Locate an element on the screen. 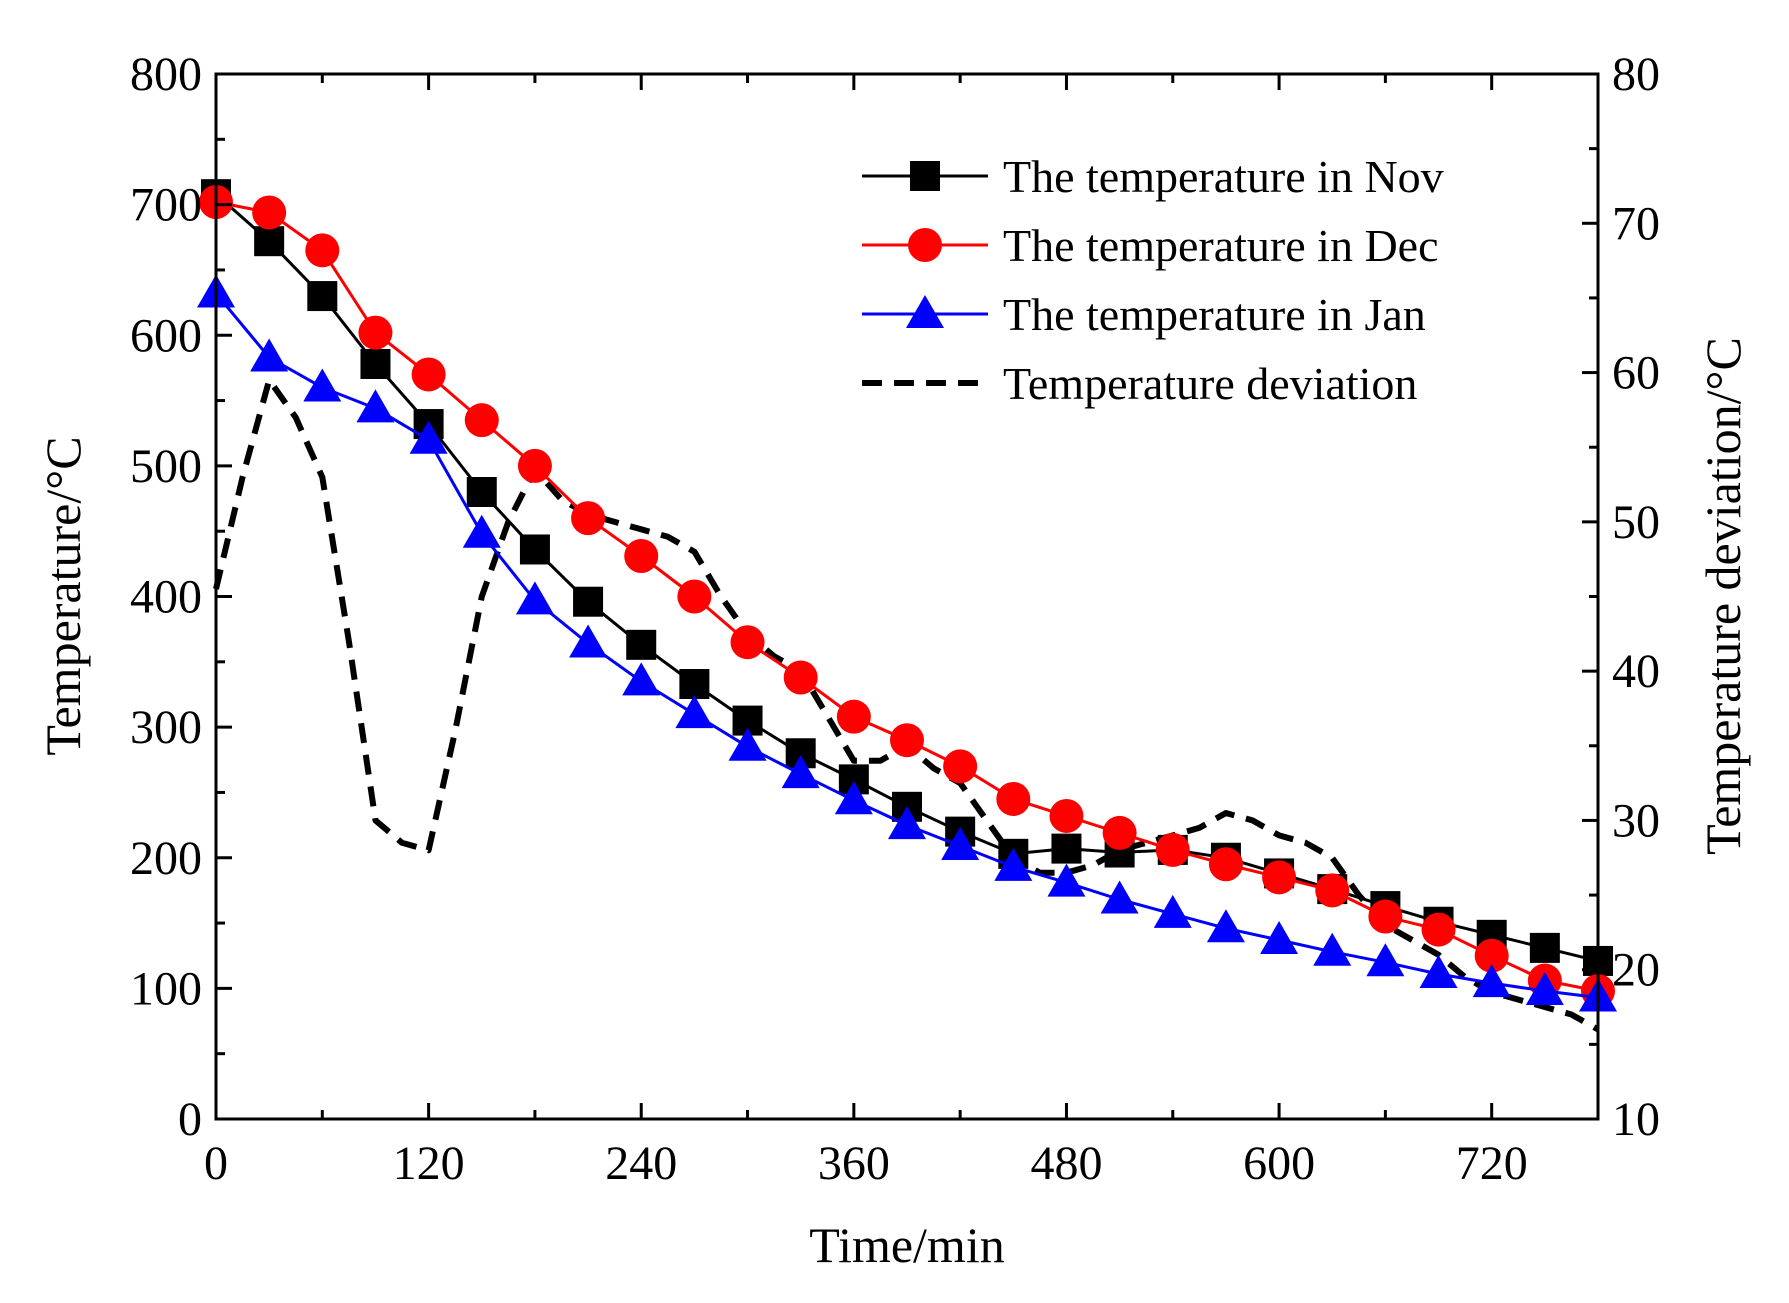 Image resolution: width=1789 pixels, height=1303 pixels. legend-label-nov: The temperature in Nov is located at coordinates (1223, 176).